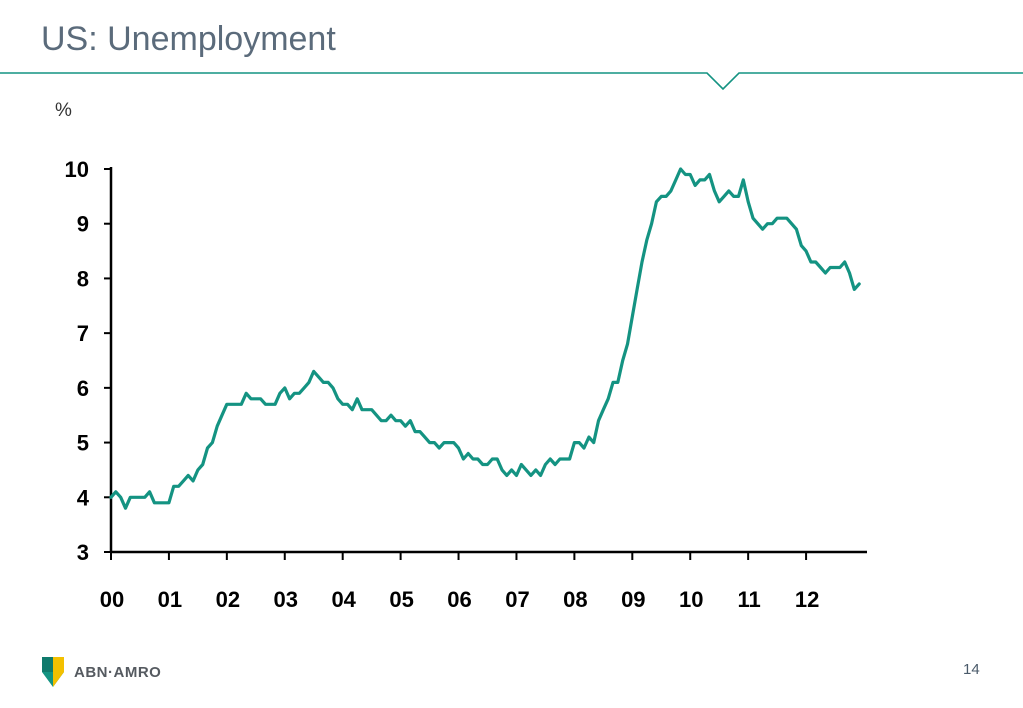  What do you see at coordinates (459, 599) in the screenshot?
I see `x-tick-label: 06` at bounding box center [459, 599].